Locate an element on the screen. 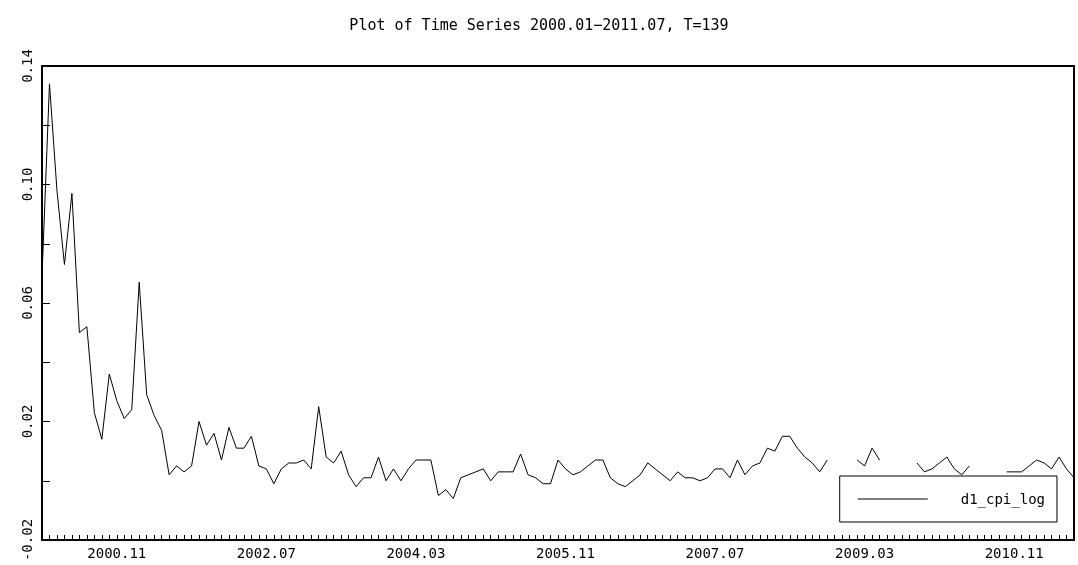 The height and width of the screenshot is (565, 1078). x-tick-label: 2004.03 is located at coordinates (416, 553).